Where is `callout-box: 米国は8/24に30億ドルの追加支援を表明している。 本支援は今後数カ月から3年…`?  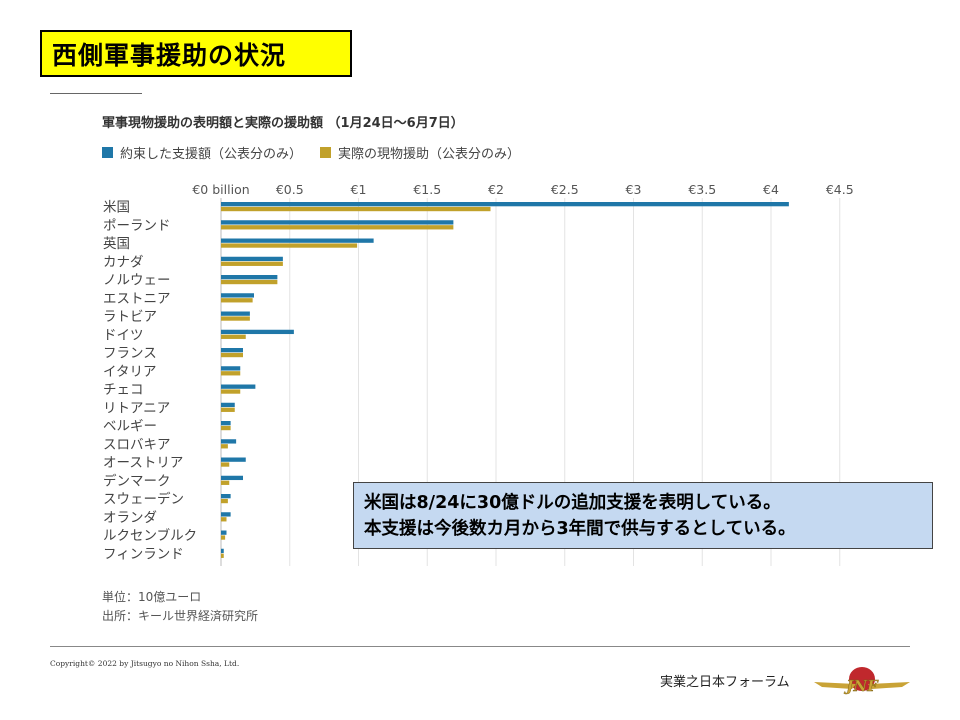
callout-box: 米国は8/24に30億ドルの追加支援を表明している。 本支援は今後数カ月から3年… is located at coordinates (643, 515).